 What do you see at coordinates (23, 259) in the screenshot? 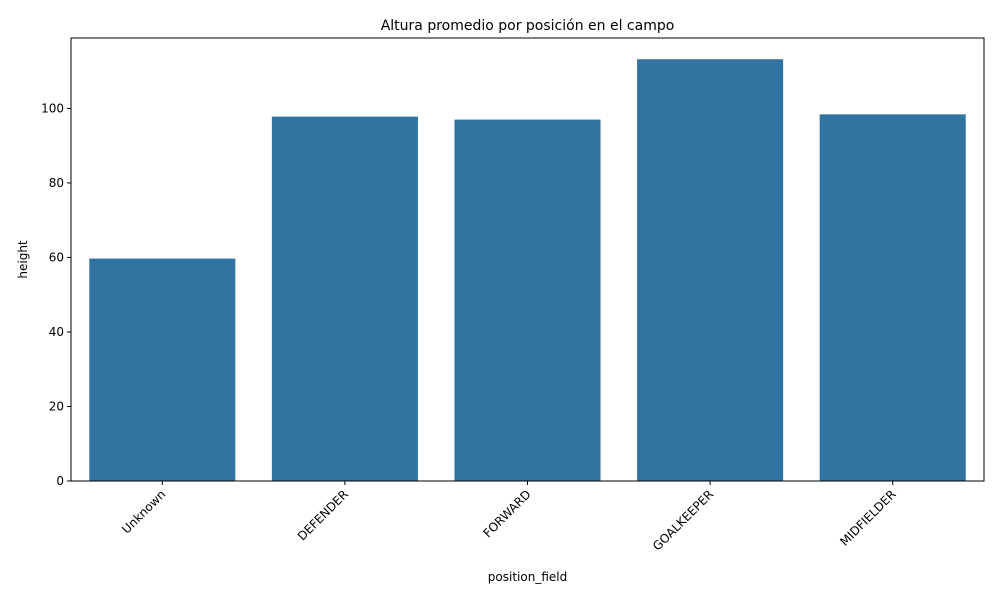
I see `y-axis-label: height` at bounding box center [23, 259].